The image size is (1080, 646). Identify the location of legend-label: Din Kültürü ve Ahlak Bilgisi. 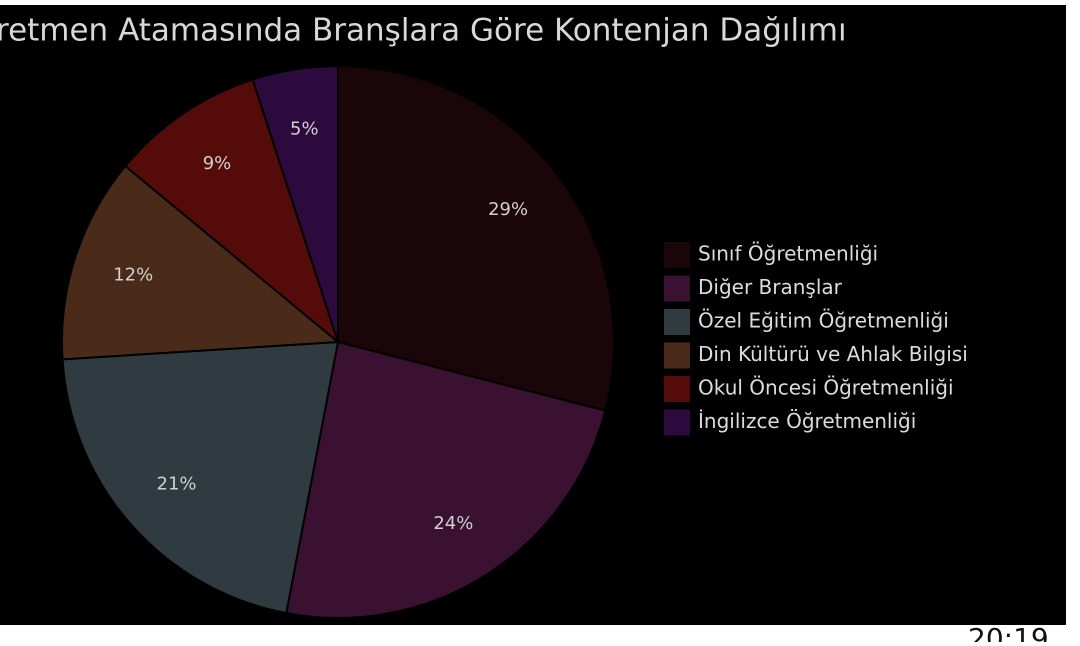
(833, 354).